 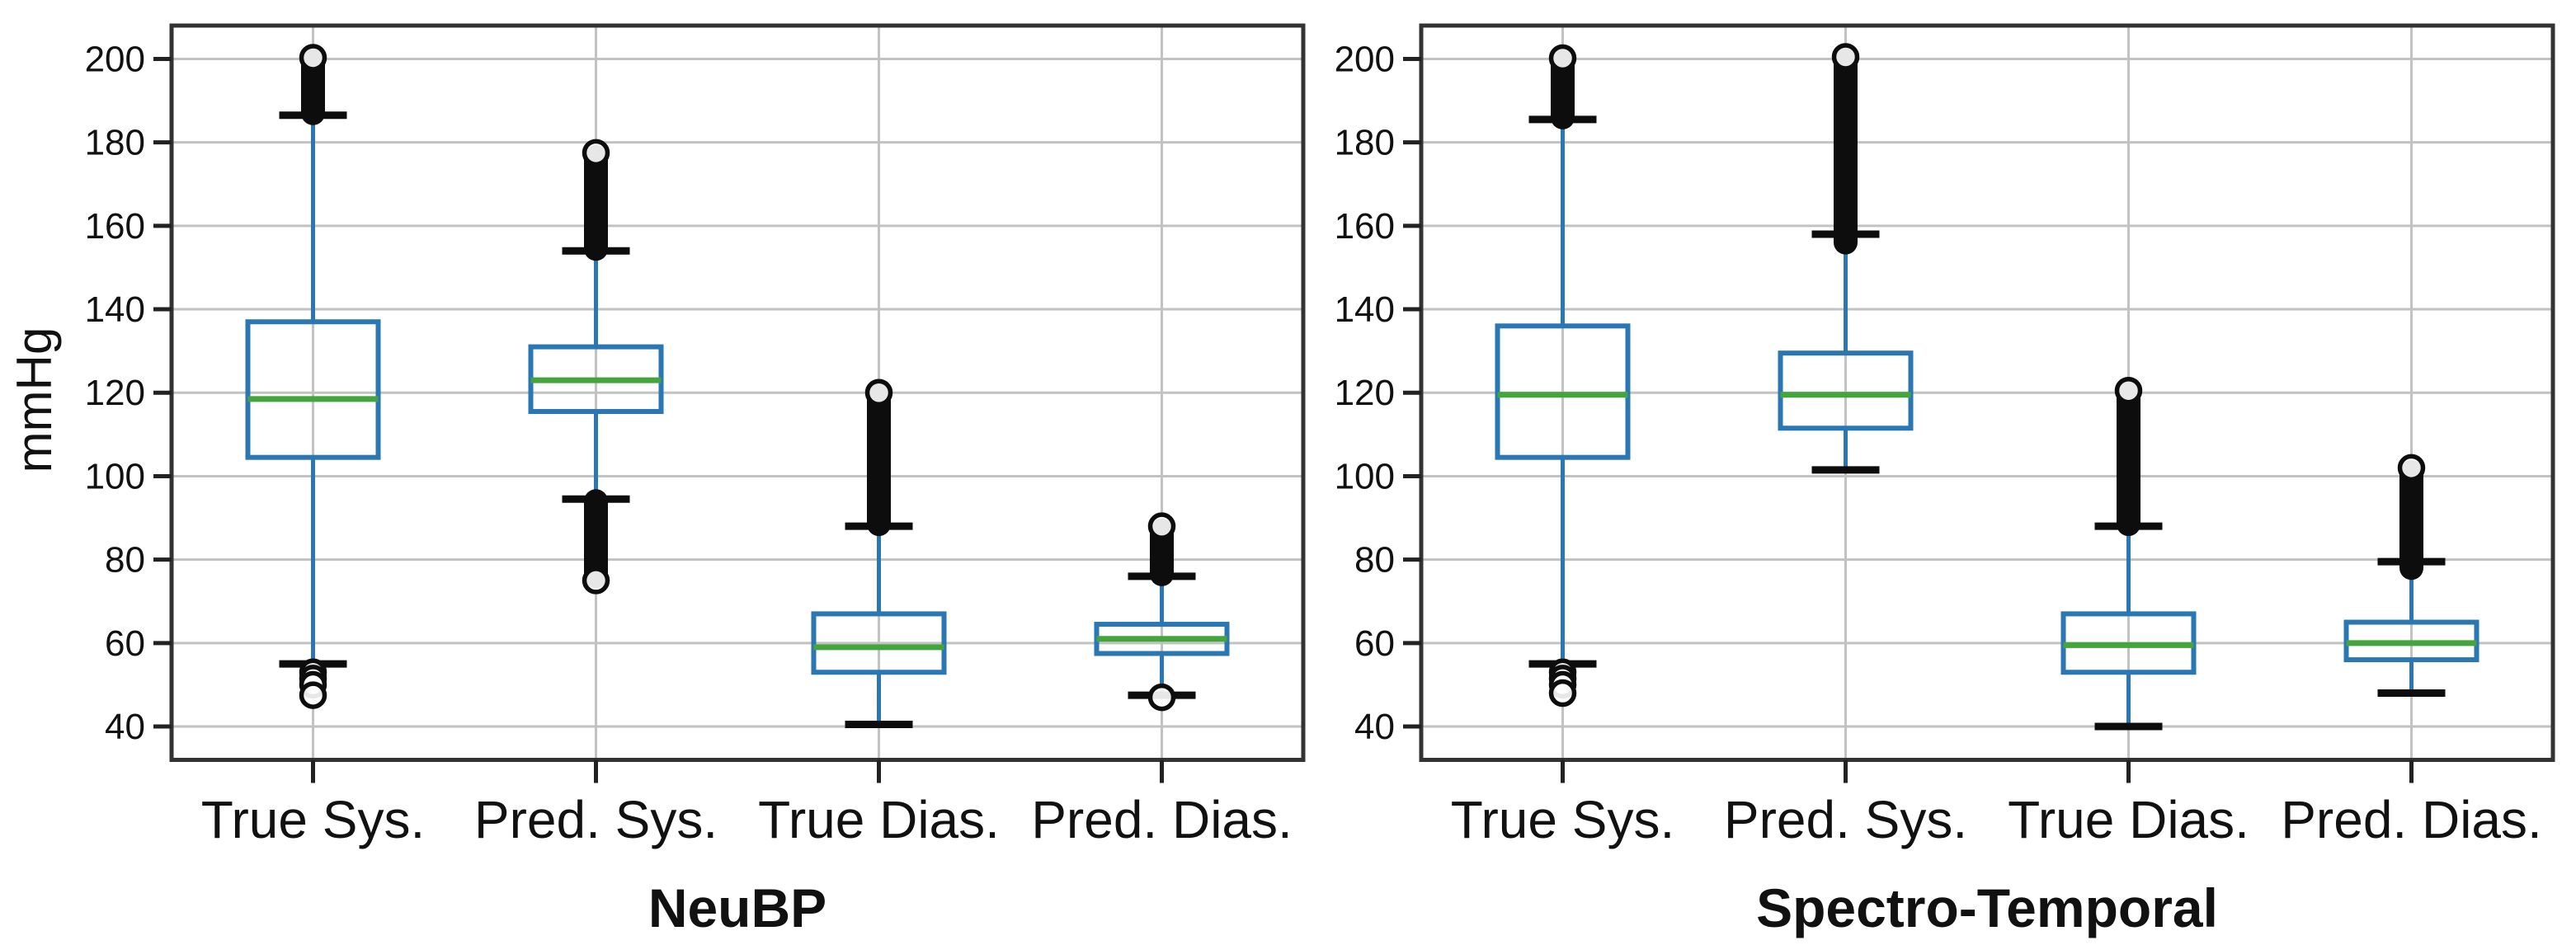 What do you see at coordinates (34, 400) in the screenshot?
I see `y-axis-label: mmHg` at bounding box center [34, 400].